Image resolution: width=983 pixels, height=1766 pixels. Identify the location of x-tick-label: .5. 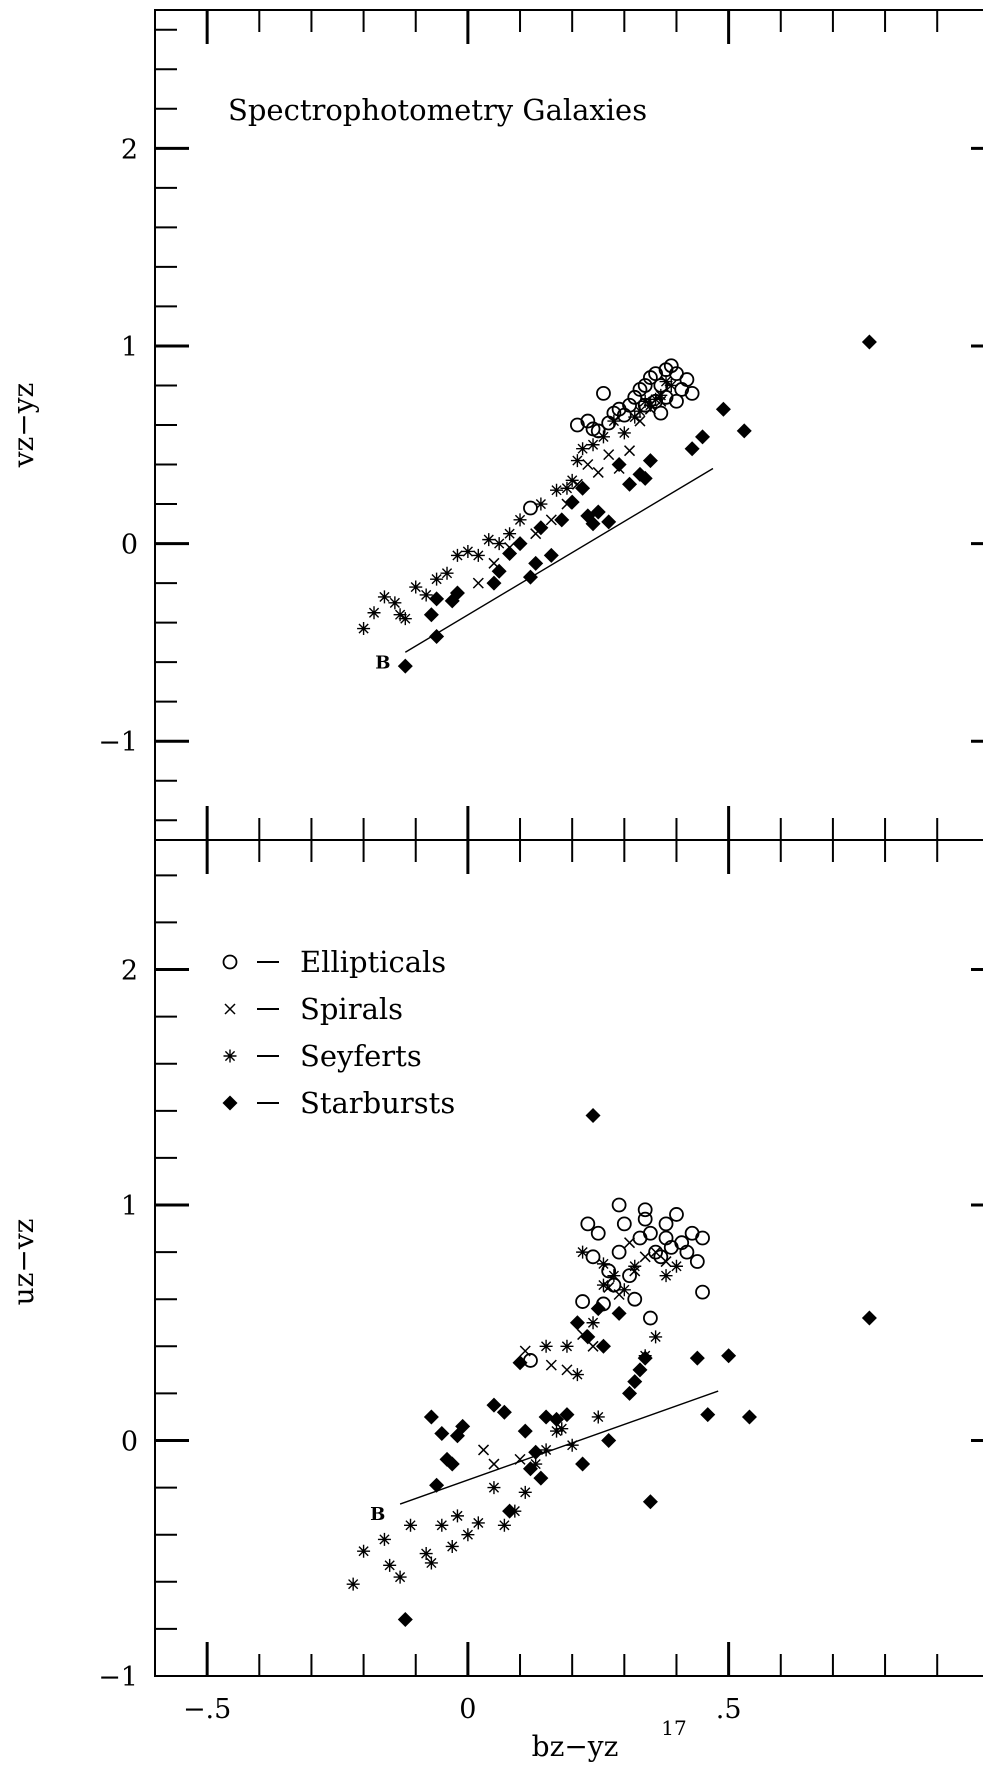
(729, 1709).